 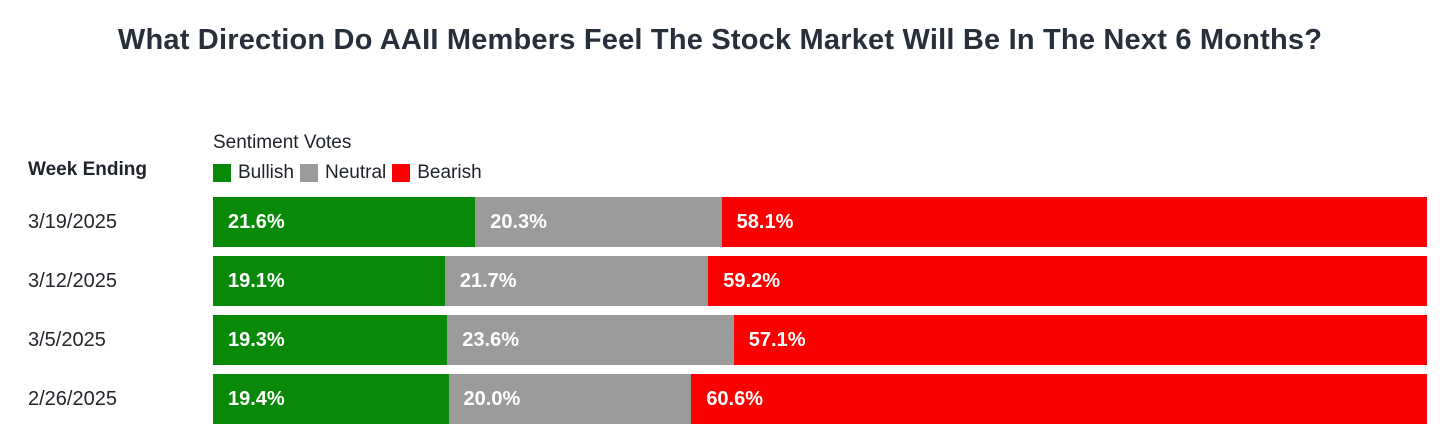 I want to click on stacked-bar: 19.1% 21.7% 59.2%, so click(x=820, y=281).